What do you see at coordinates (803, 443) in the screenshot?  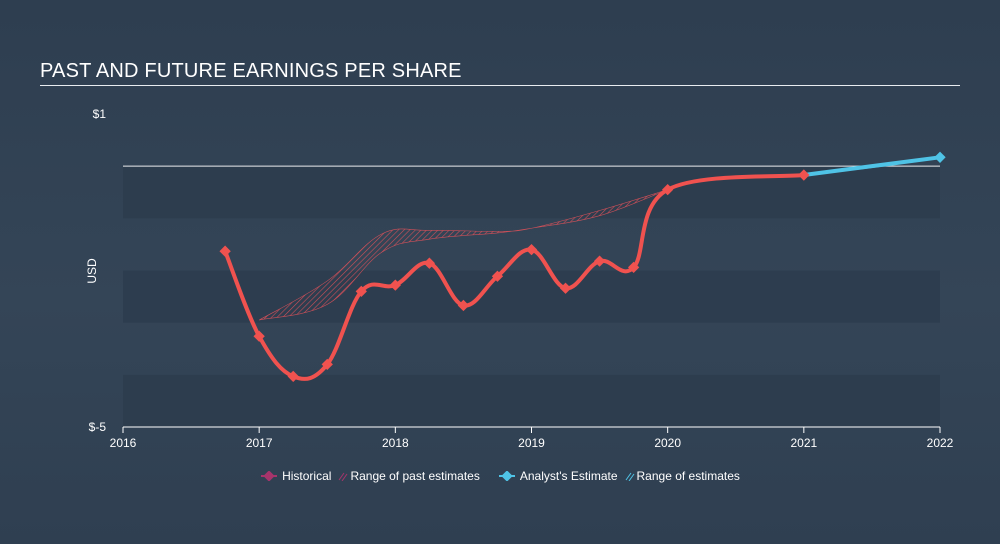 I see `x-tick-label: 2021` at bounding box center [803, 443].